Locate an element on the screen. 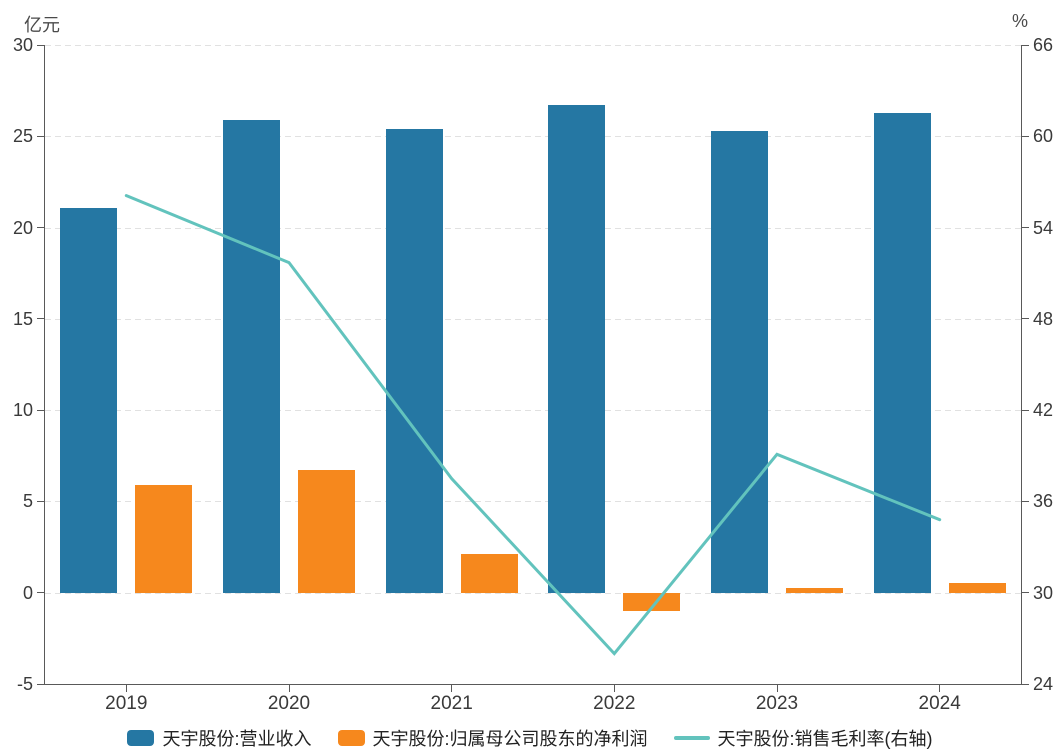  right-axis-tick-label: 36 is located at coordinates (1043, 501).